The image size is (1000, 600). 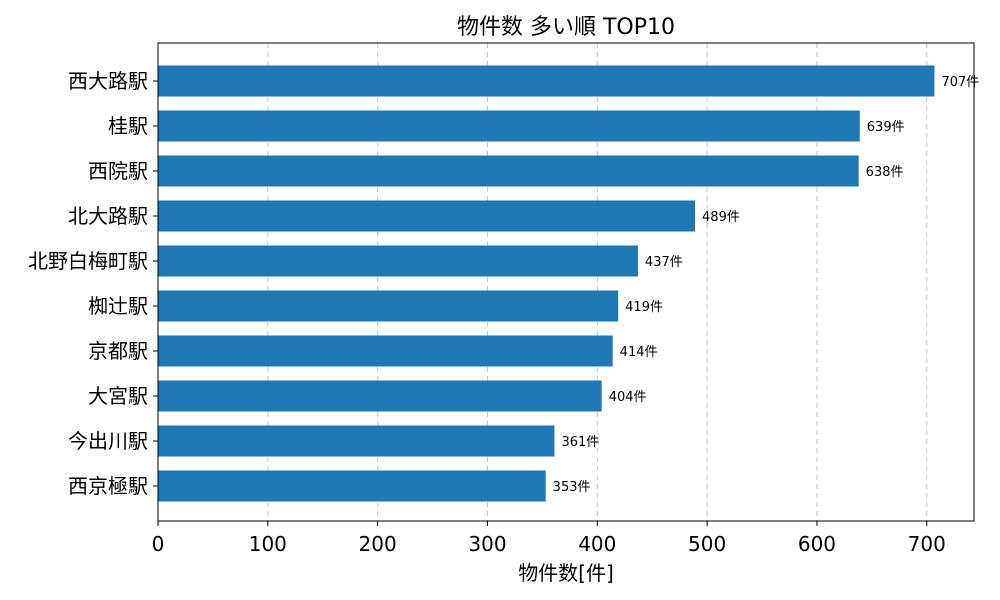 I want to click on x-tick-label: 0, so click(x=158, y=544).